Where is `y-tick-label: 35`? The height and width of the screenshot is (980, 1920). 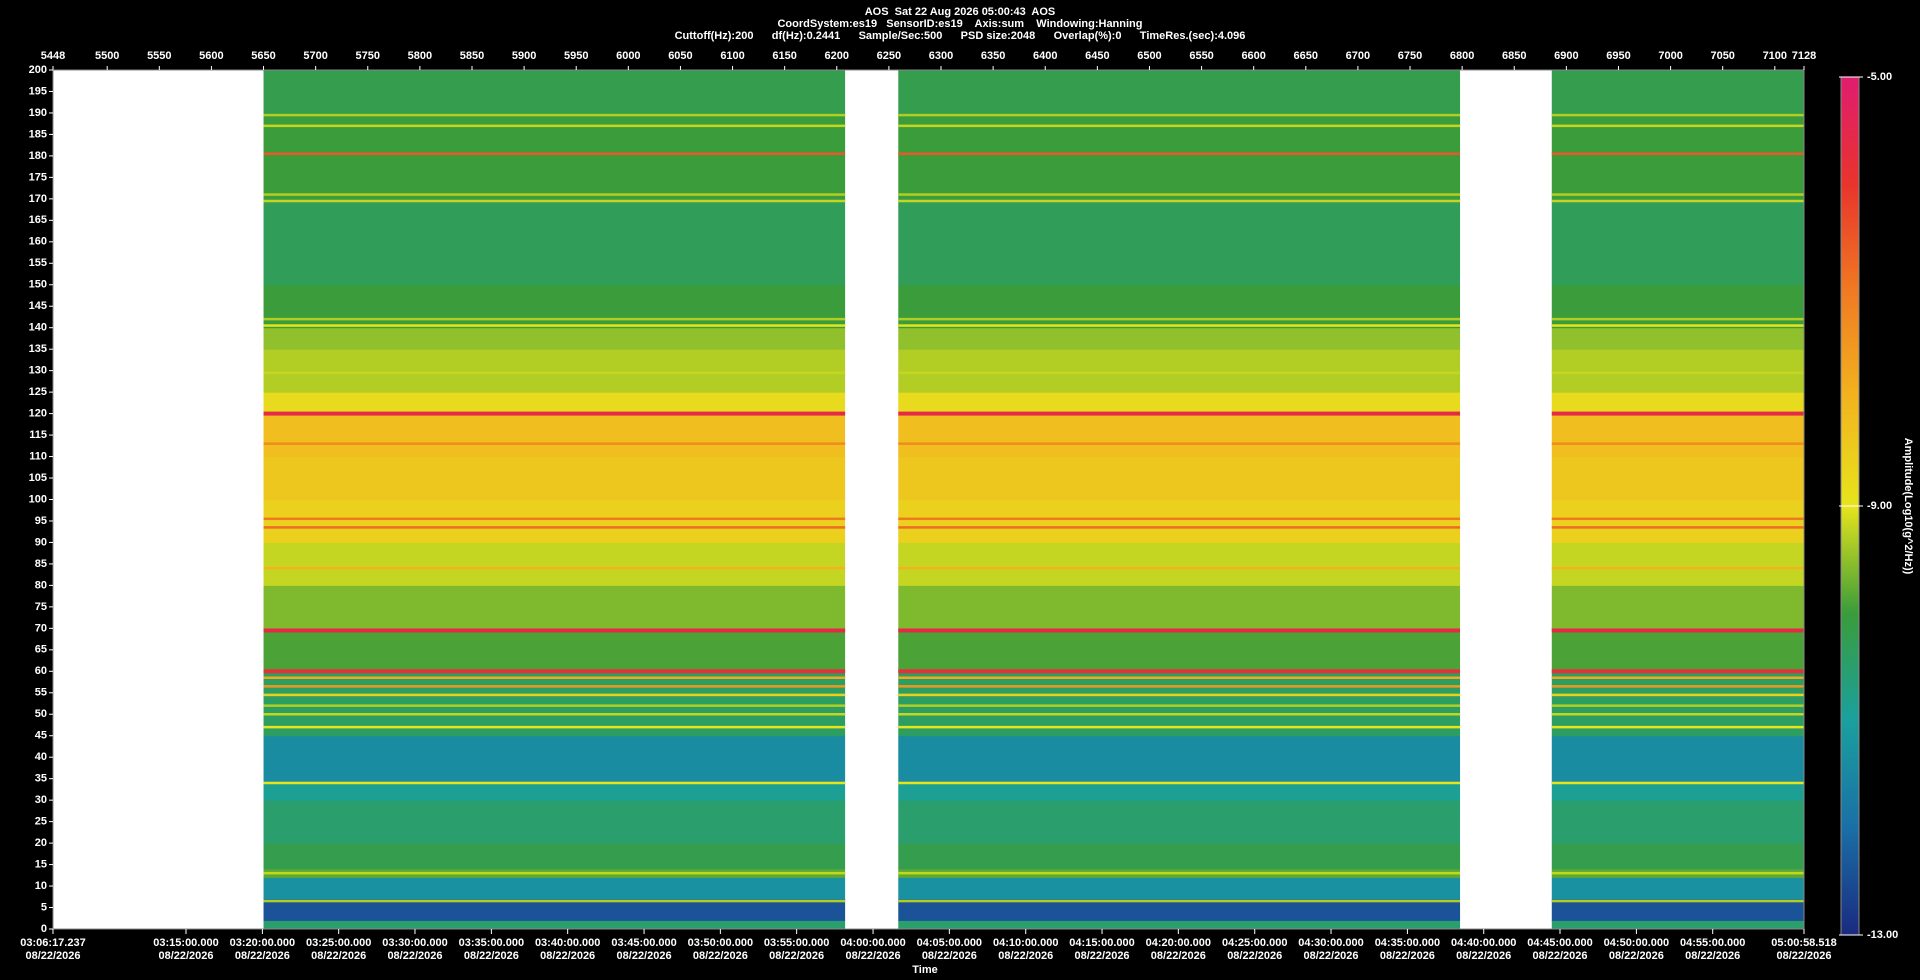 y-tick-label: 35 is located at coordinates (41, 779).